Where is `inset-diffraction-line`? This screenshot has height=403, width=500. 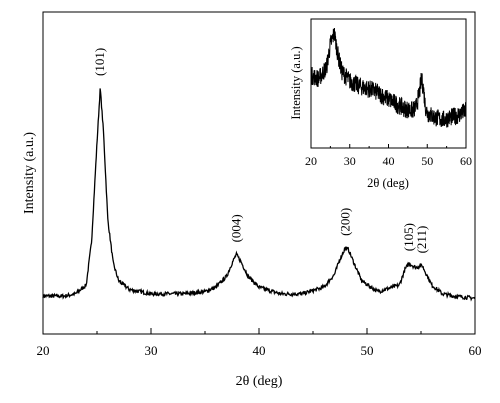 inset-diffraction-line is located at coordinates (388, 77).